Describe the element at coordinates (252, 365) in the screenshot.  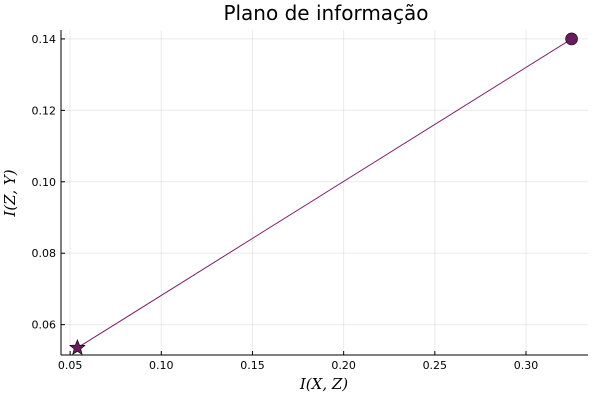
I see `x-tick-label: 0.15` at that location.